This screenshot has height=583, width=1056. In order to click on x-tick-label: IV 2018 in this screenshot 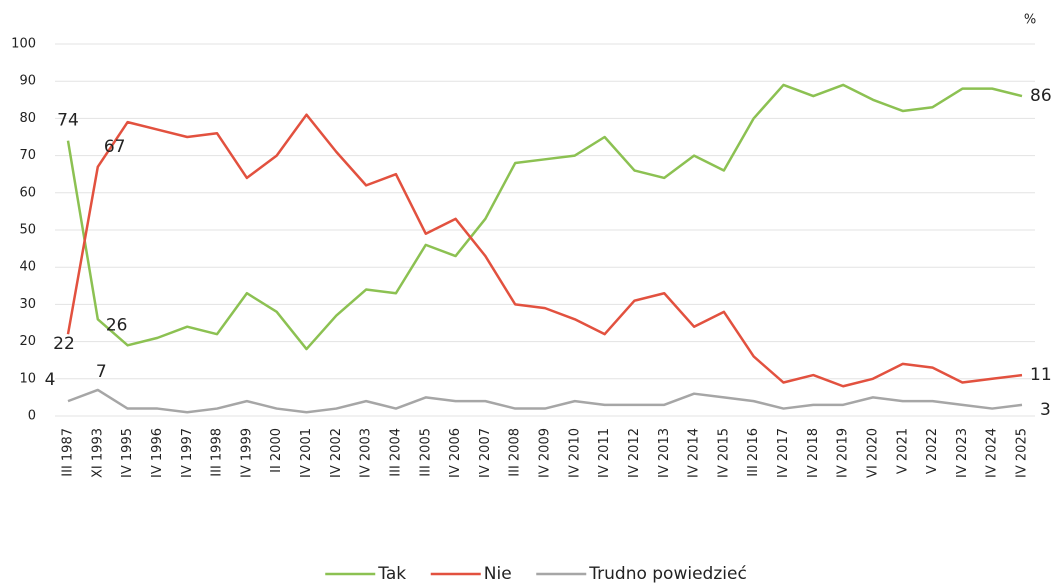, I will do `click(813, 453)`.